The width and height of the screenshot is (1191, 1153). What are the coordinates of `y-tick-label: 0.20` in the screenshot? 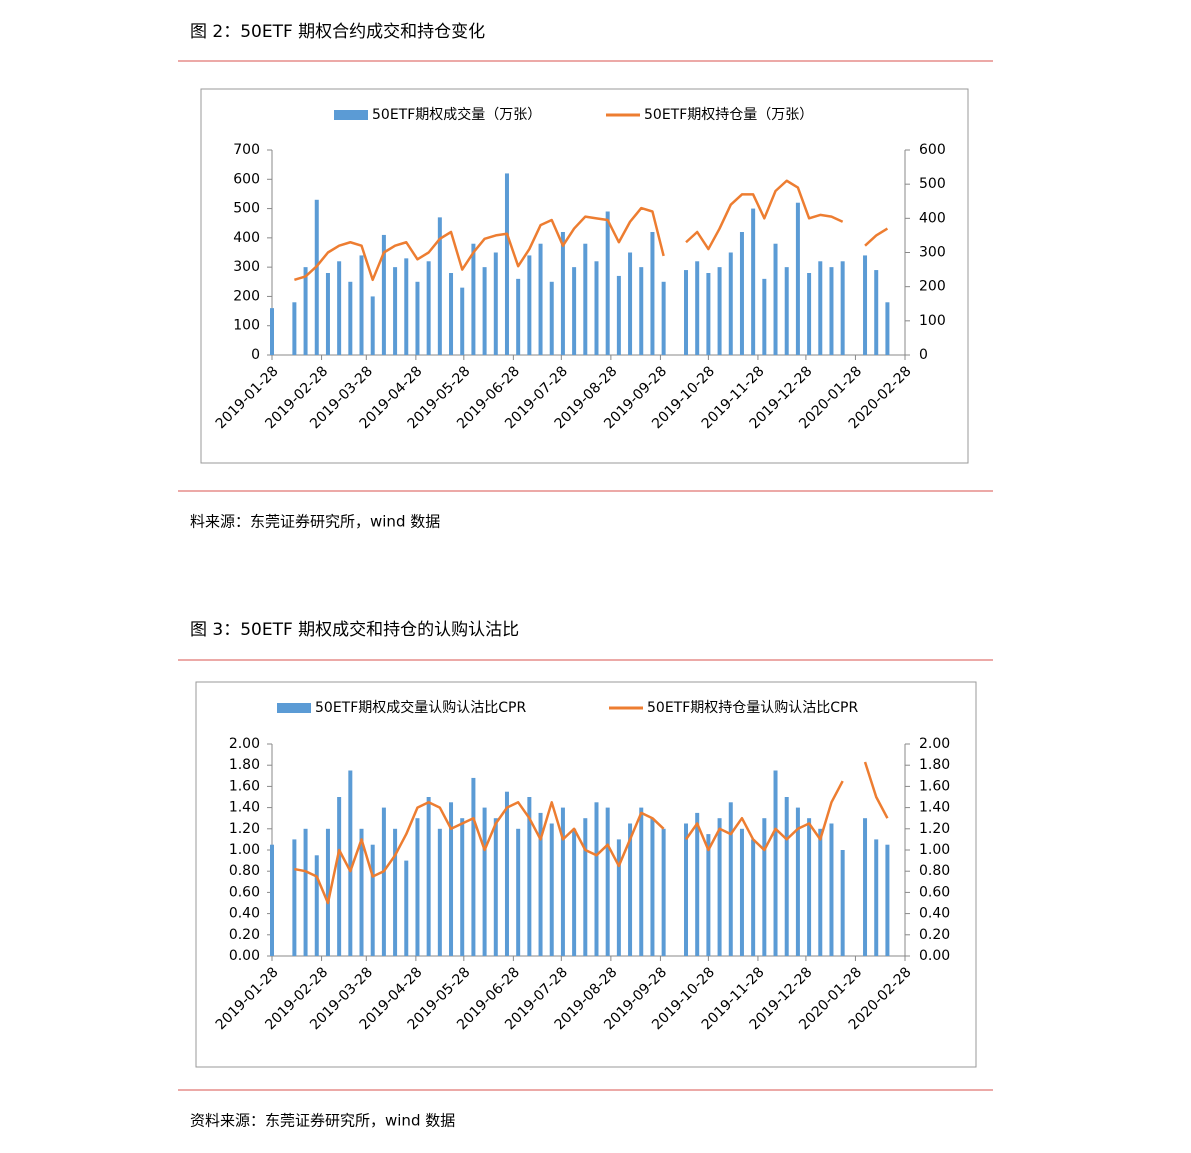 It's located at (244, 935).